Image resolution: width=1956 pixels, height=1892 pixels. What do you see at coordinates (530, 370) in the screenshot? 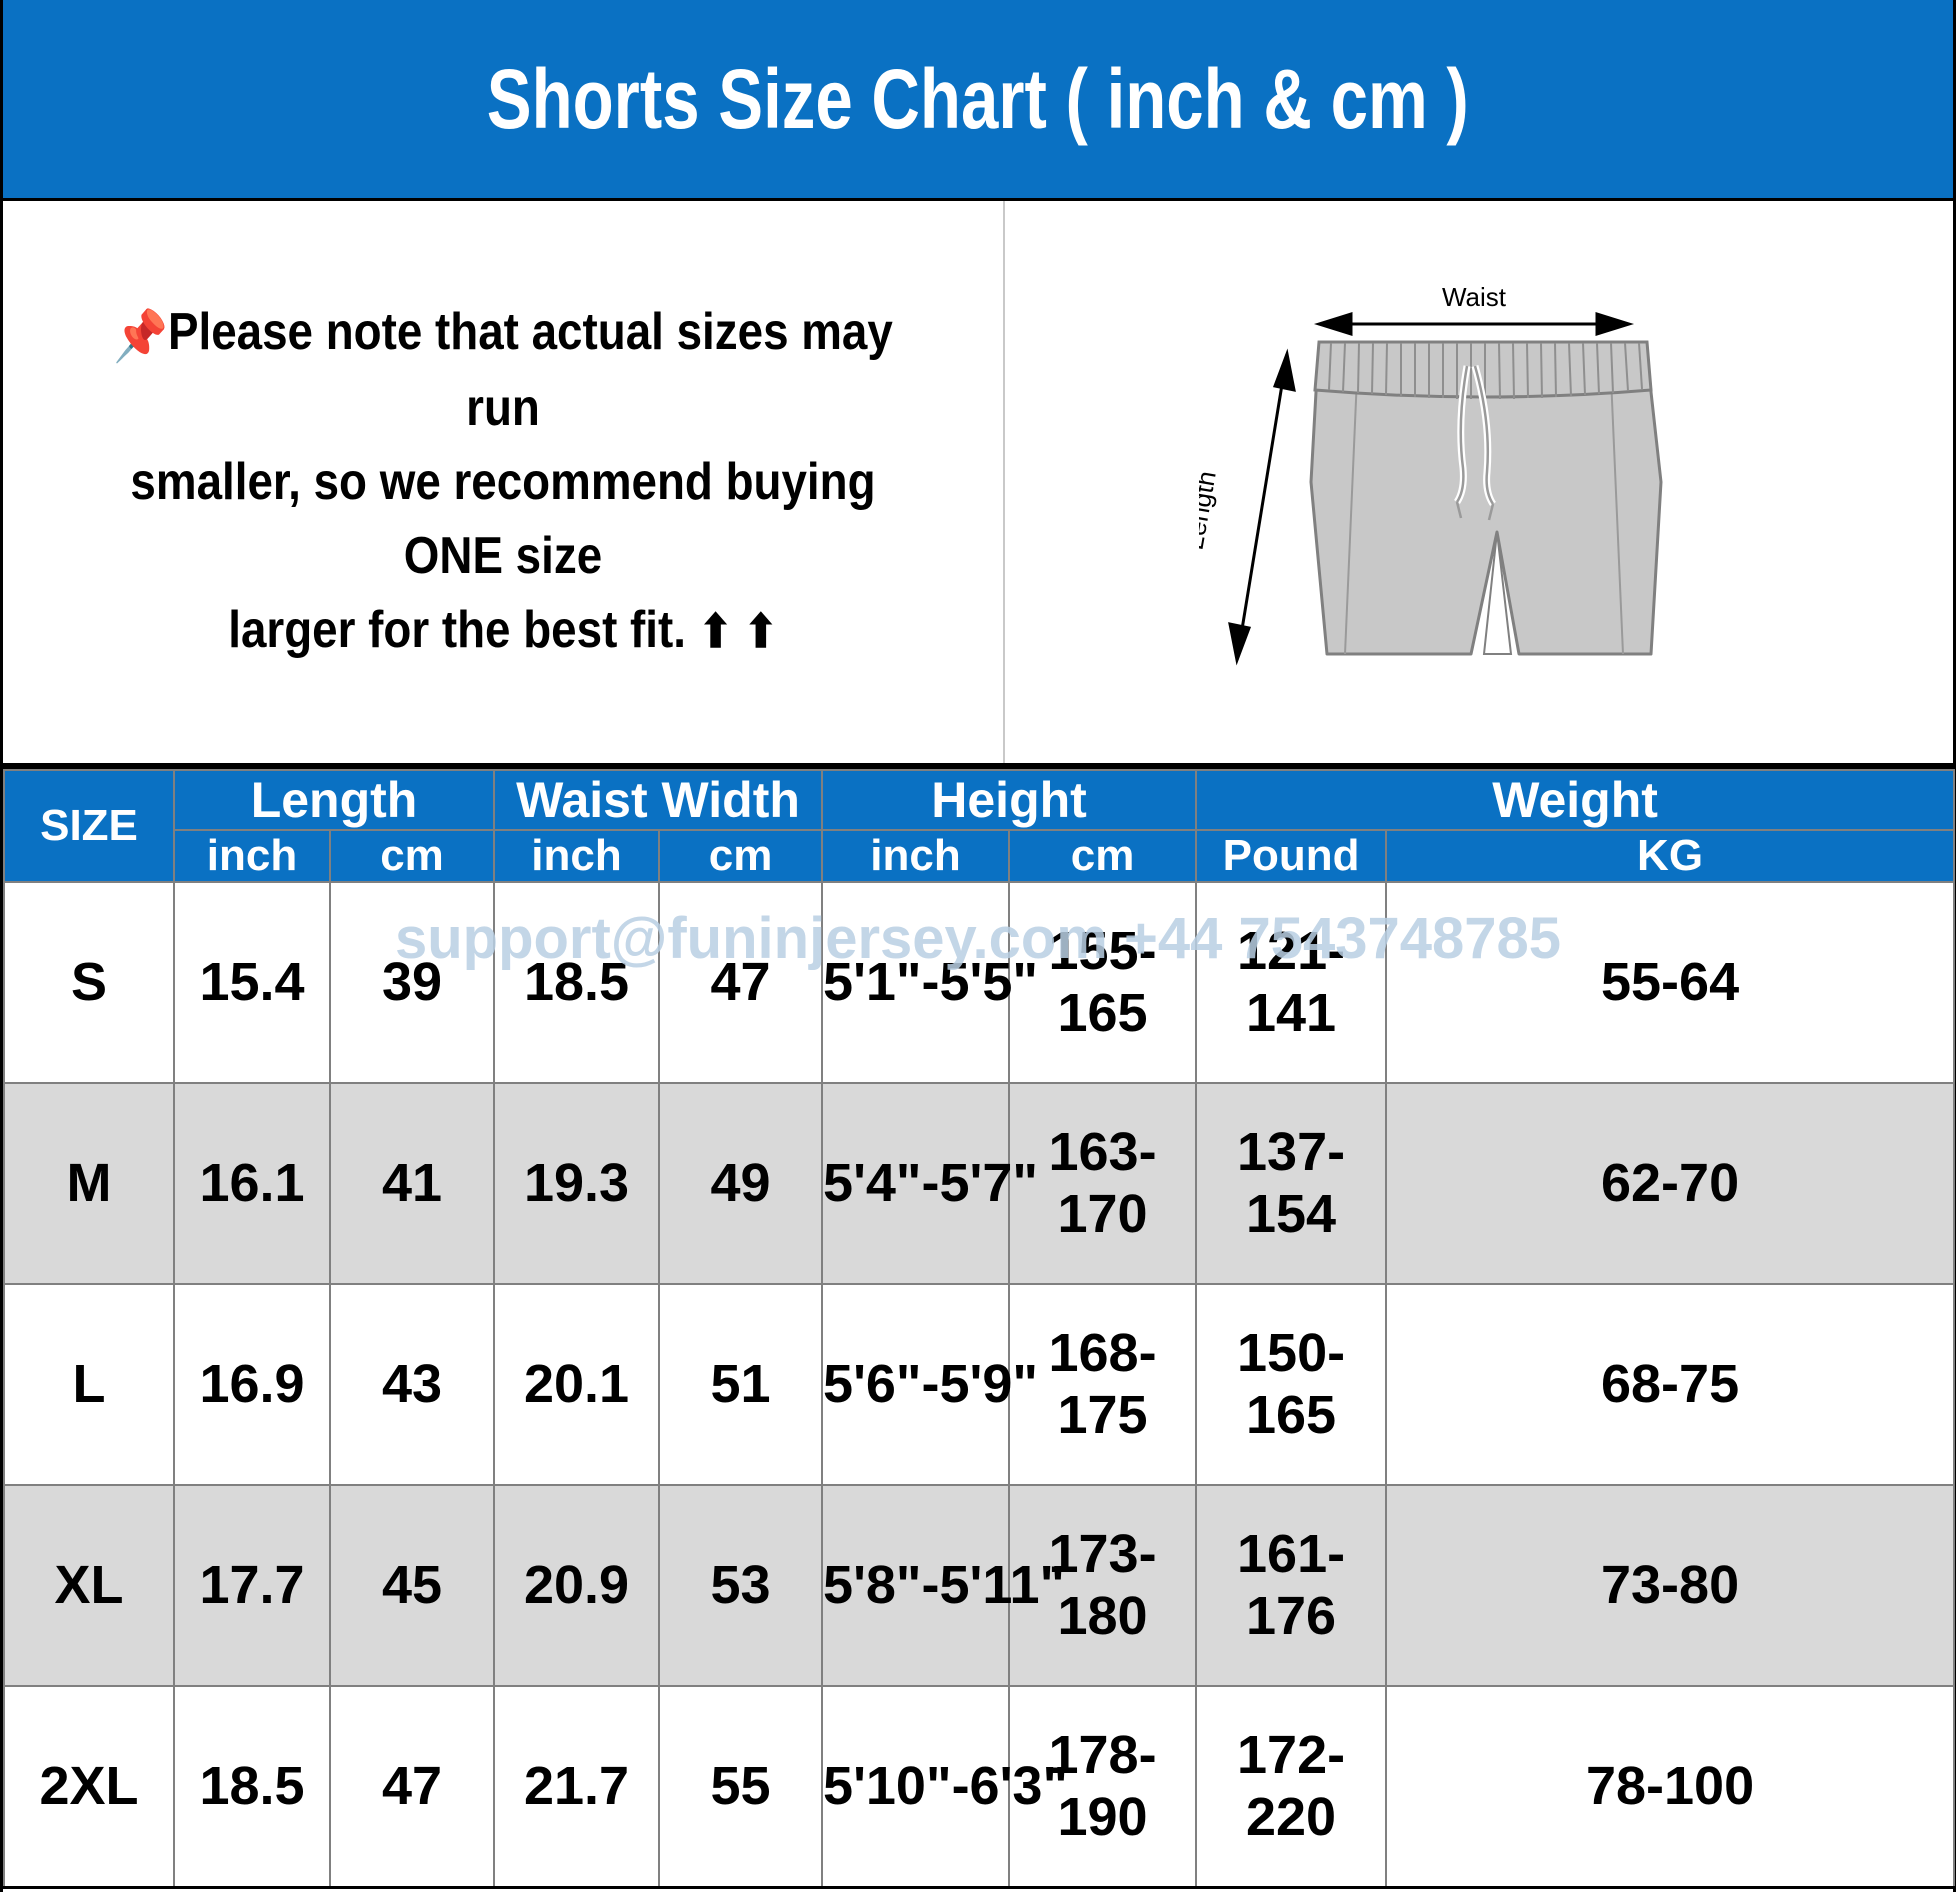
I see `note-line-1: Please note that actual sizes may run` at bounding box center [530, 370].